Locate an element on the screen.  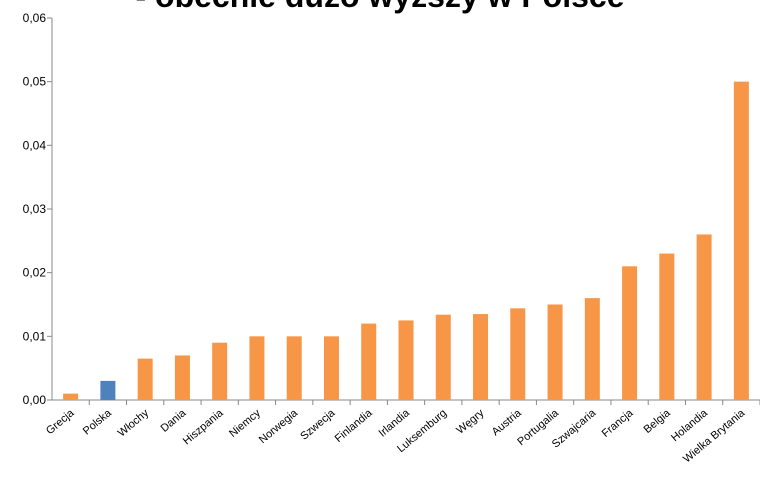
bar-włochy is located at coordinates (145, 379).